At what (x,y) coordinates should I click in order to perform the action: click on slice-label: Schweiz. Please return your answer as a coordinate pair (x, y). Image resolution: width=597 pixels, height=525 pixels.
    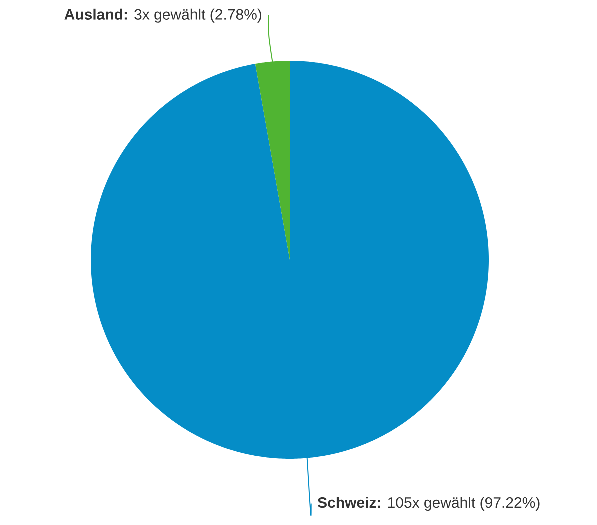
    Looking at the image, I should click on (347, 502).